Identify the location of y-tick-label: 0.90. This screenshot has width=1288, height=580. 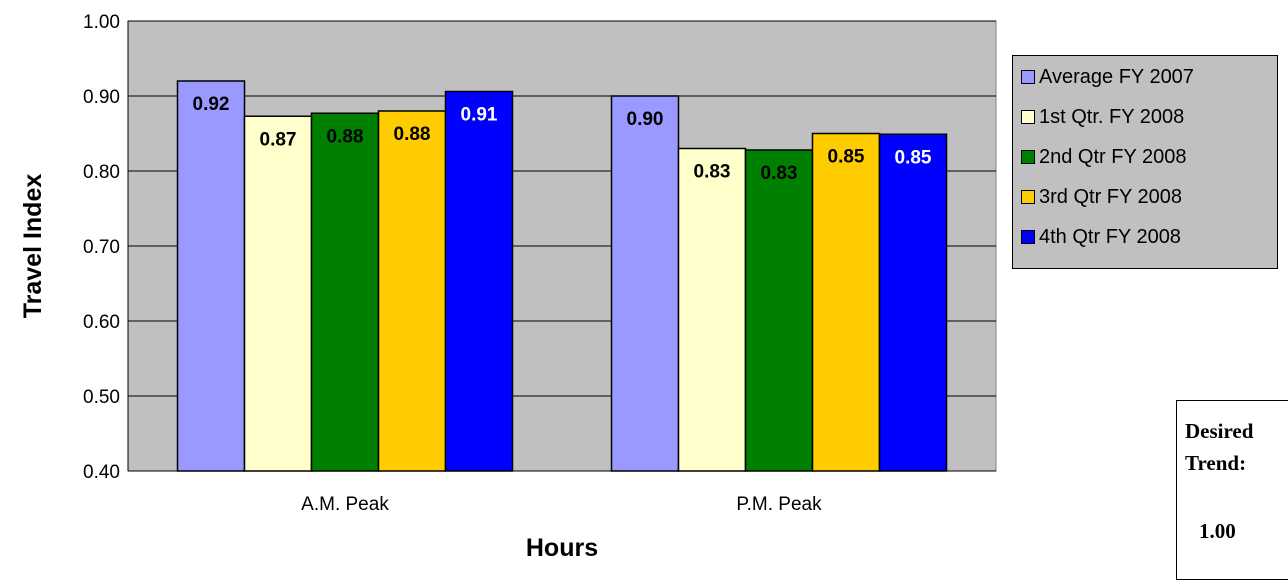
(101, 97).